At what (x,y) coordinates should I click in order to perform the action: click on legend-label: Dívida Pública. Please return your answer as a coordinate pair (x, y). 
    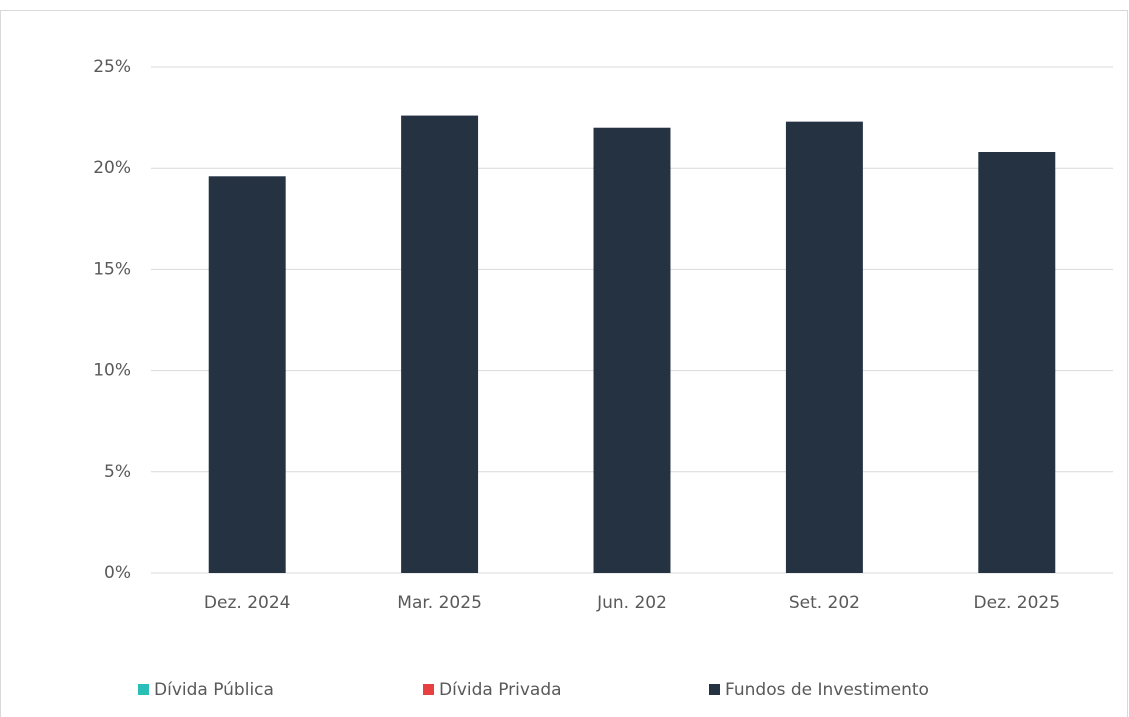
    Looking at the image, I should click on (214, 690).